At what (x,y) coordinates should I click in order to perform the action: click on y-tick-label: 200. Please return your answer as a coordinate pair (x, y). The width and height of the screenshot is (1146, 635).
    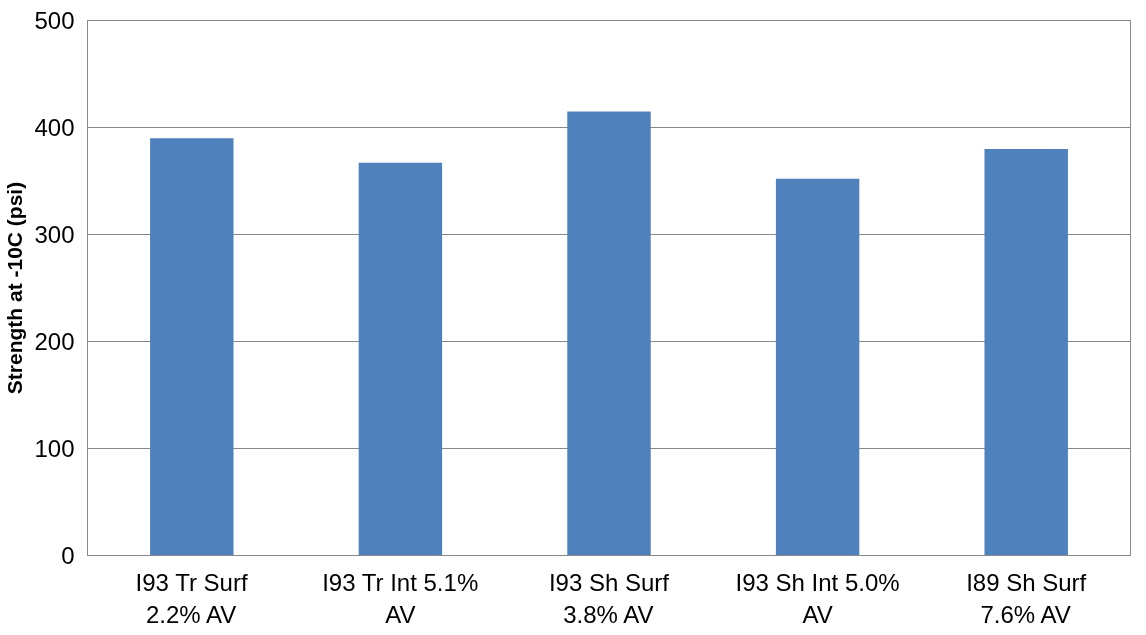
    Looking at the image, I should click on (54, 341).